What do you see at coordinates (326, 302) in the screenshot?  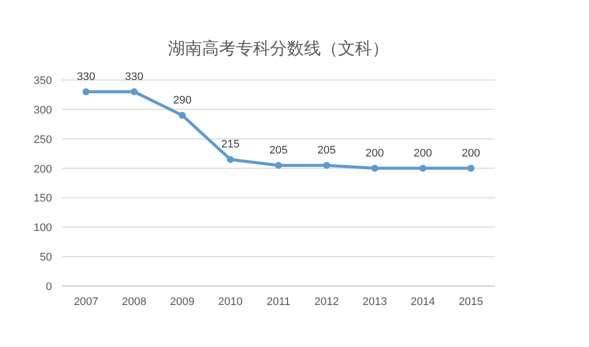 I see `x-tick-label: 2012` at bounding box center [326, 302].